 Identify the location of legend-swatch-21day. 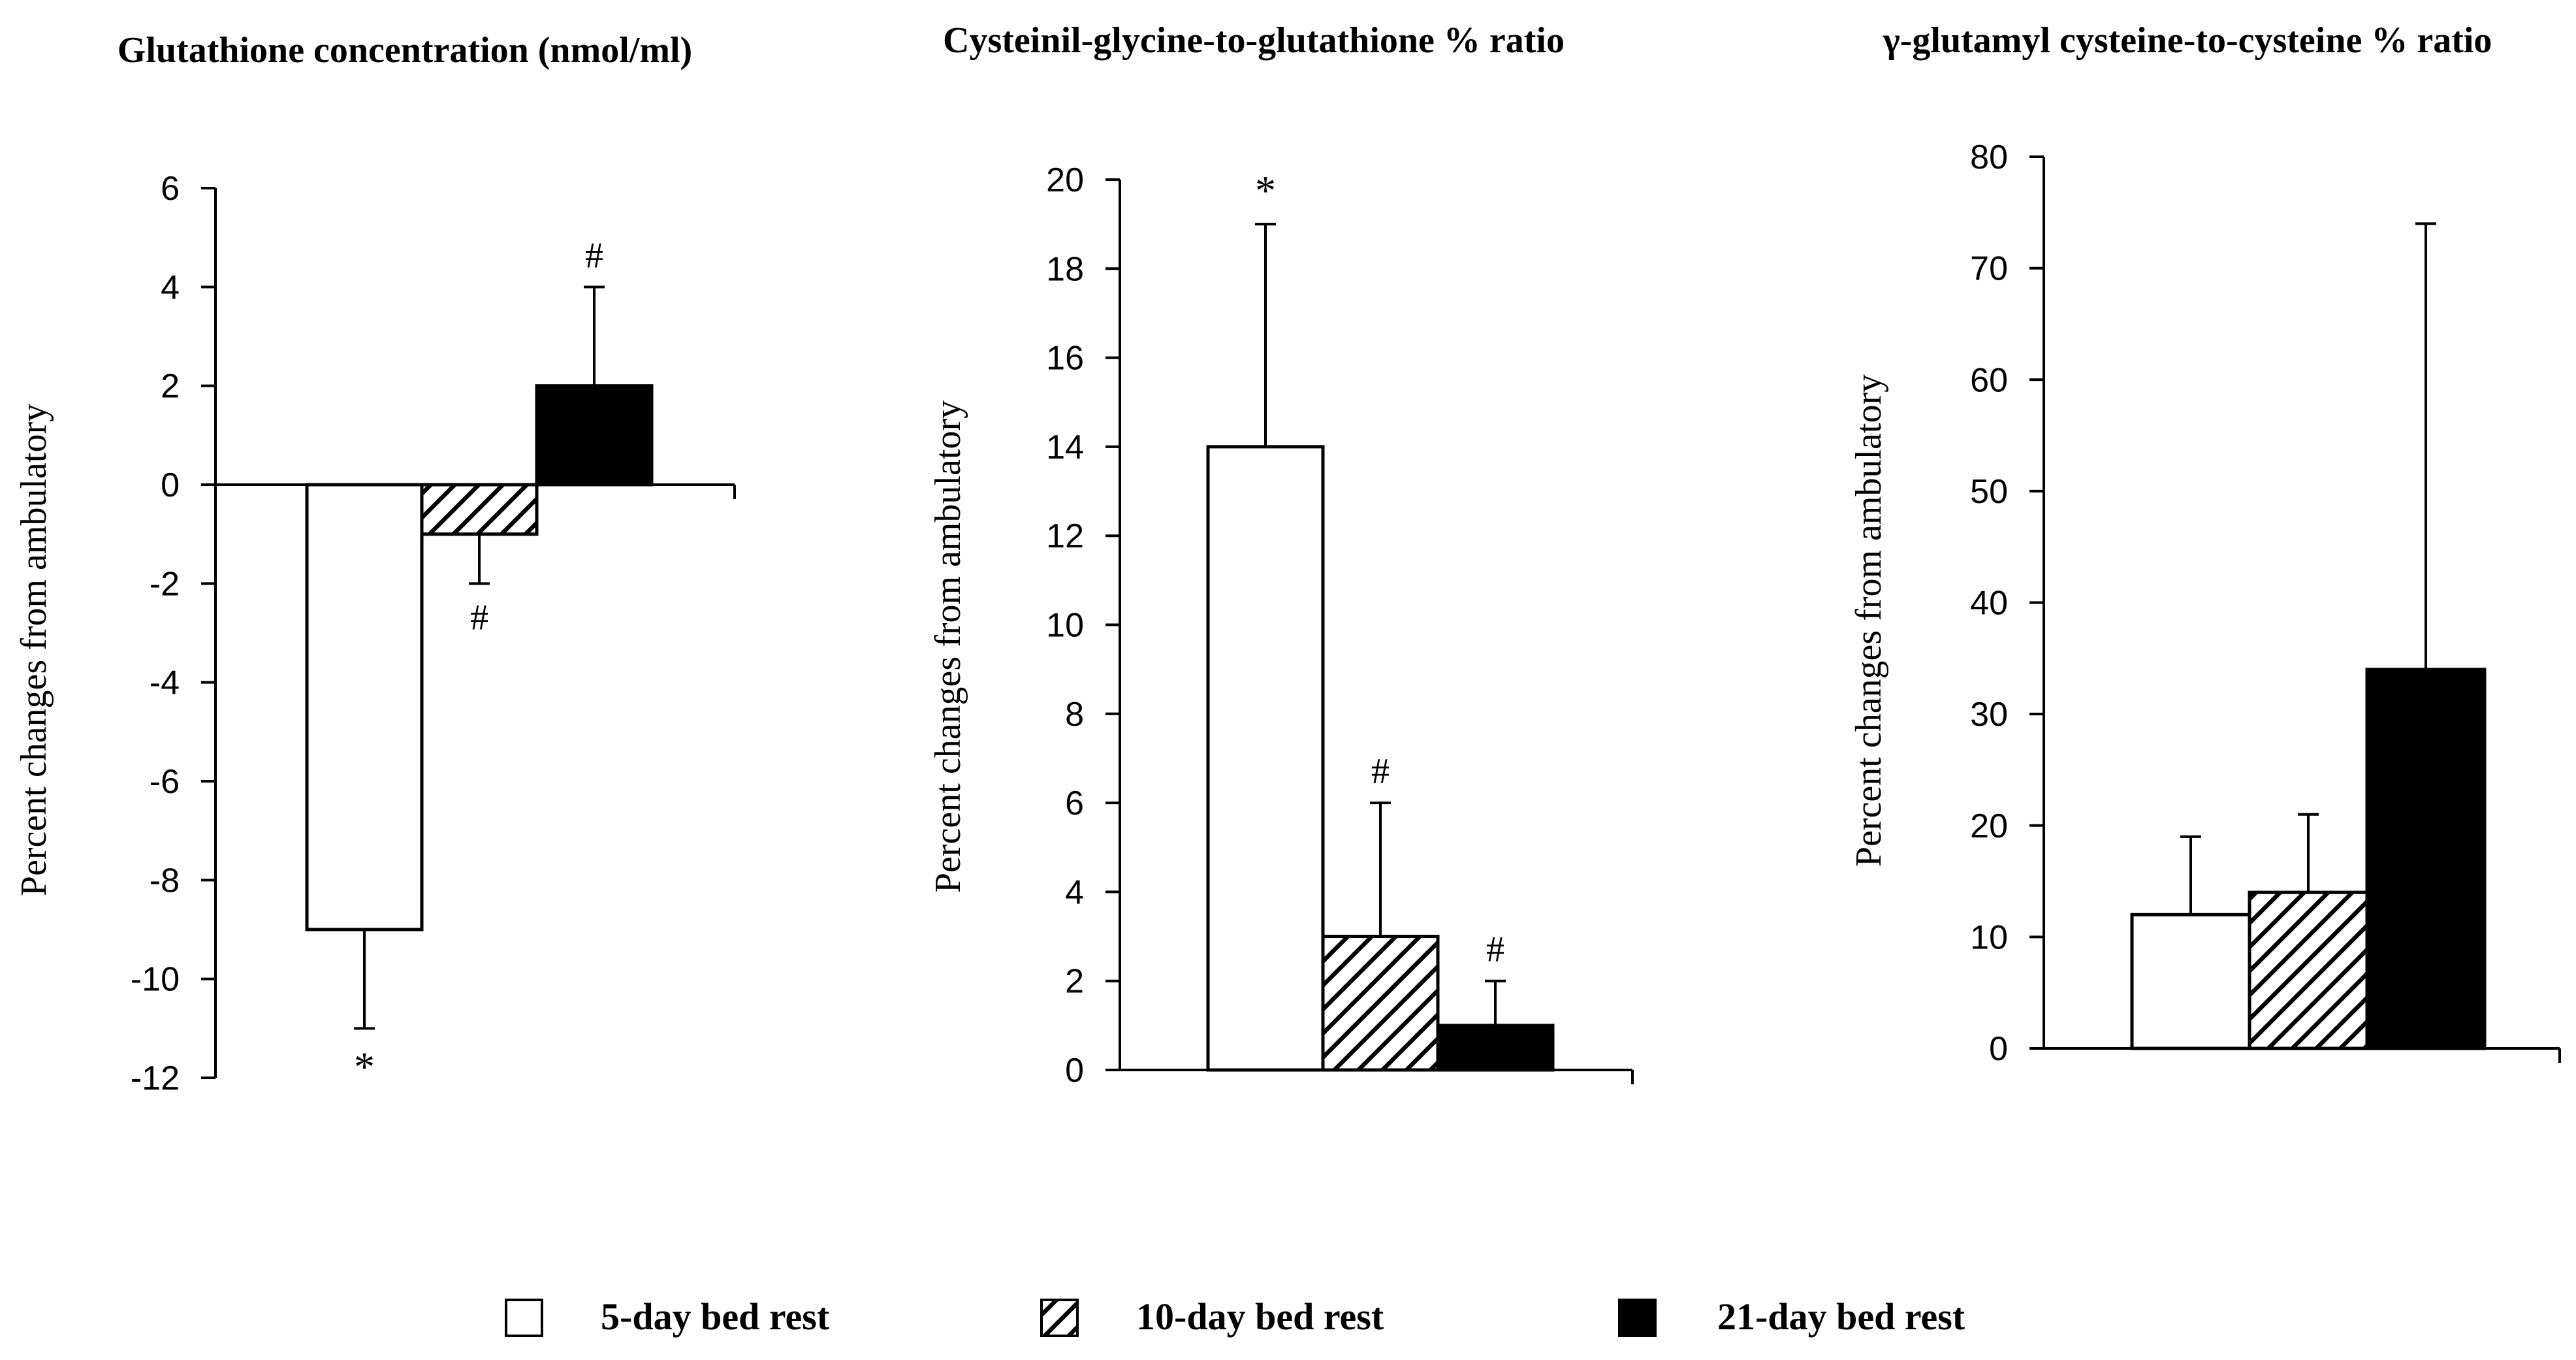
(1638, 1318).